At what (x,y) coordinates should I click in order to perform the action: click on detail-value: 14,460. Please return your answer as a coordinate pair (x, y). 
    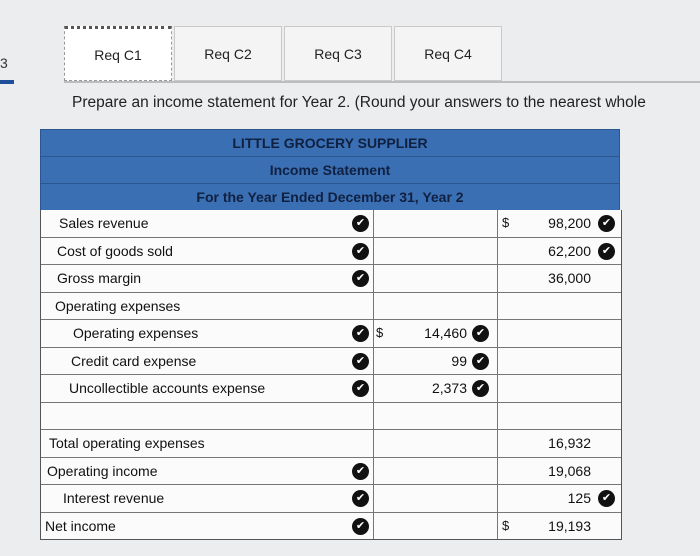
    Looking at the image, I should click on (445, 333).